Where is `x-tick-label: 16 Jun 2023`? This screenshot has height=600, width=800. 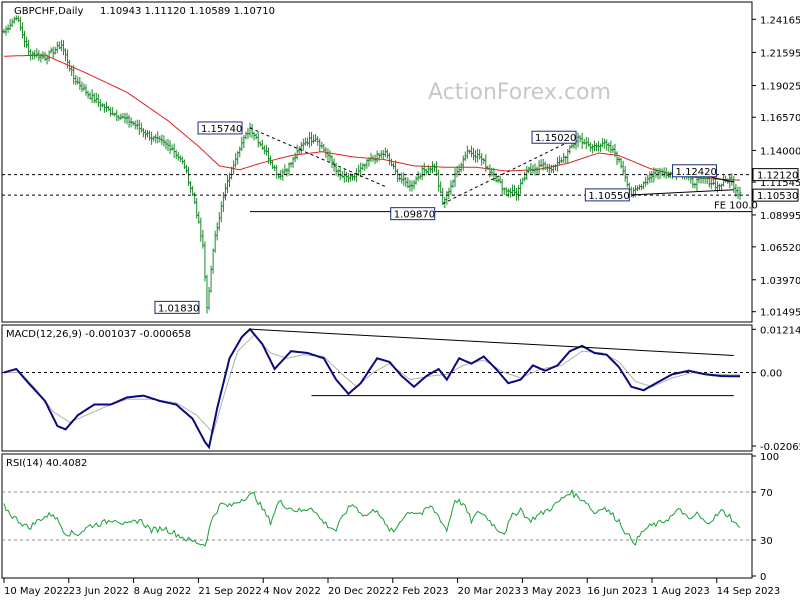 x-tick-label: 16 Jun 2023 is located at coordinates (617, 591).